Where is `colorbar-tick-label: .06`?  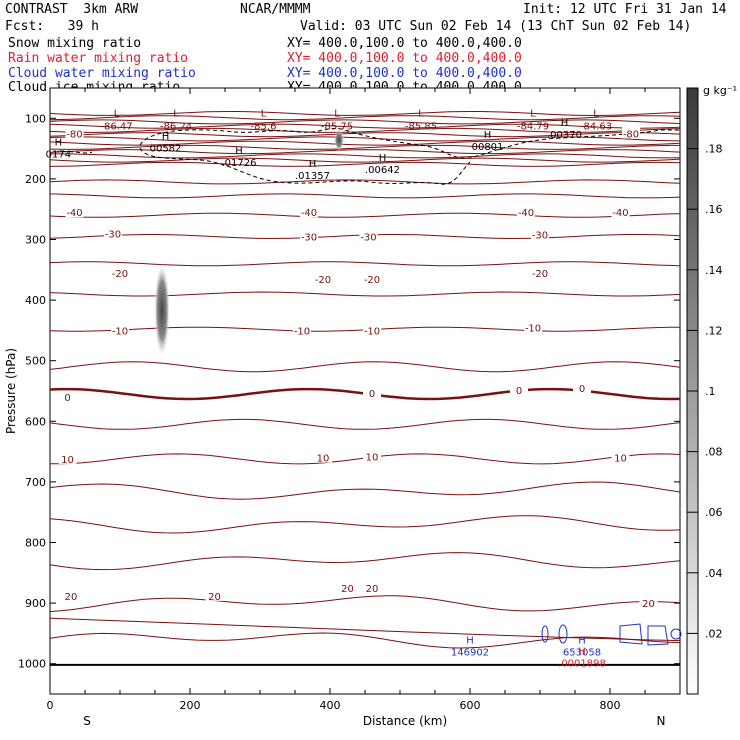
colorbar-tick-label: .06 is located at coordinates (714, 512).